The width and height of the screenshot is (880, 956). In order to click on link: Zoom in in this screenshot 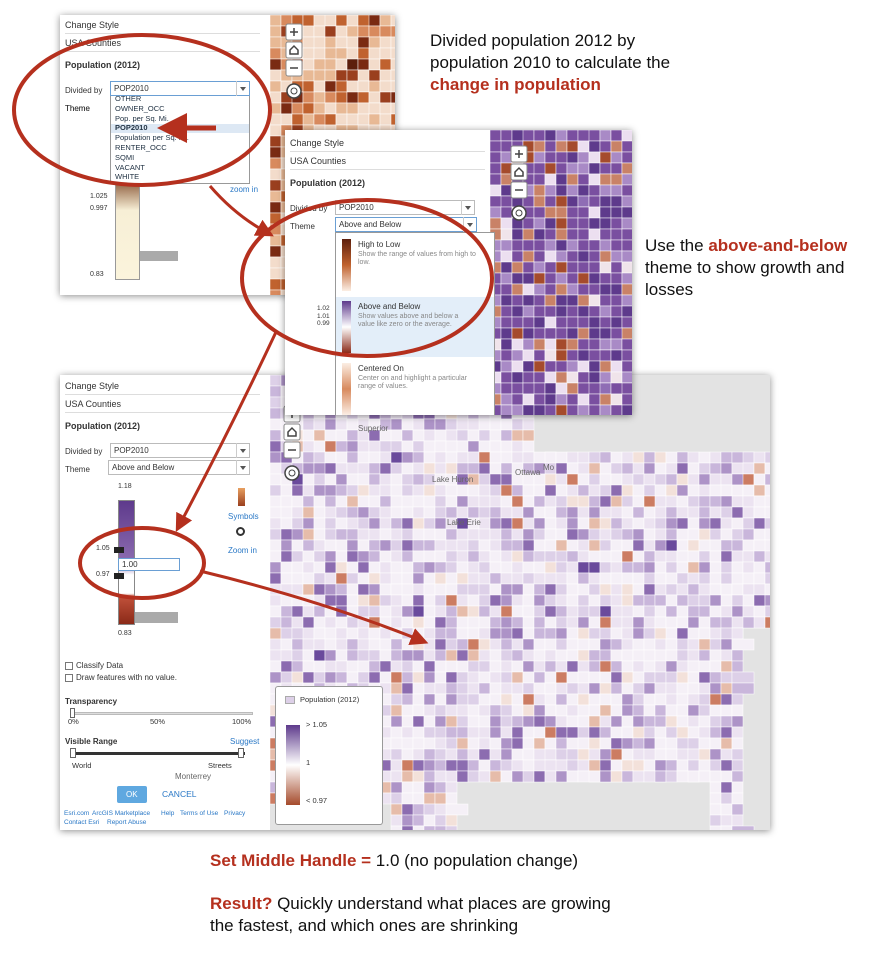, I will do `click(242, 550)`.